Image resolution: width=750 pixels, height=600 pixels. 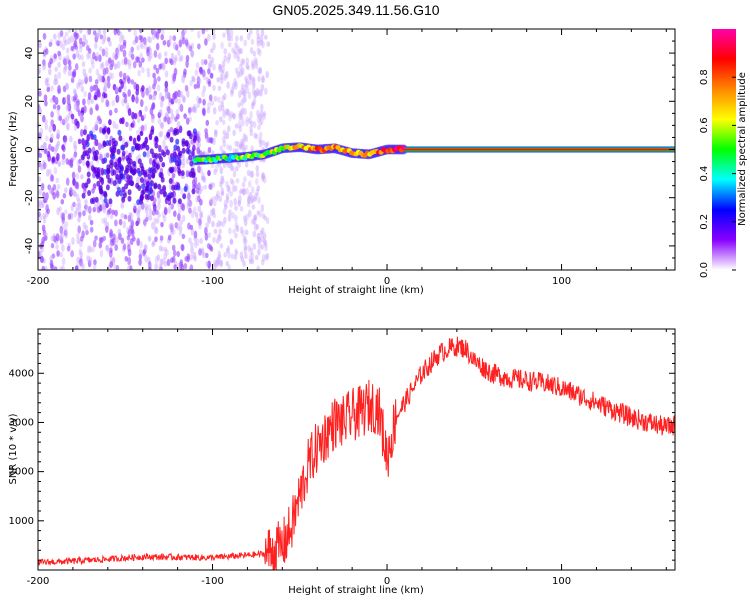 I want to click on snr-x-label: Height of straight line (km), so click(x=356, y=590).